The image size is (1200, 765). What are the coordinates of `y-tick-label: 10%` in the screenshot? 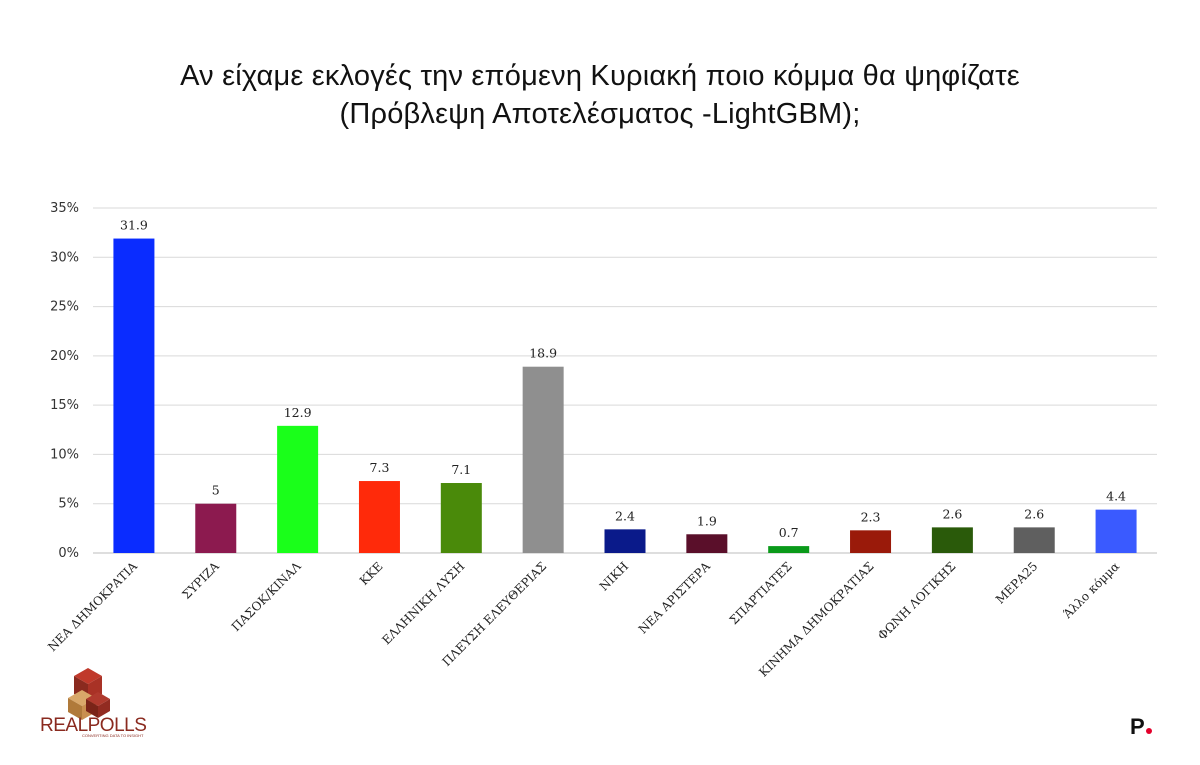 It's located at (64, 454).